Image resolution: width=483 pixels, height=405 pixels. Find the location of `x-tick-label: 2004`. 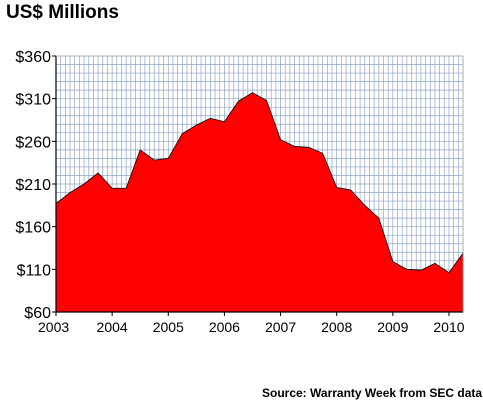

x-tick-label: 2004 is located at coordinates (112, 327).